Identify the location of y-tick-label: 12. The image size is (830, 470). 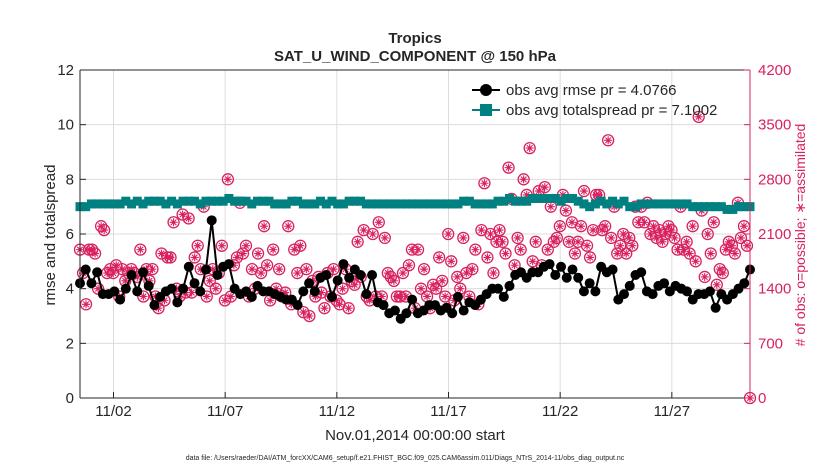
(65, 70).